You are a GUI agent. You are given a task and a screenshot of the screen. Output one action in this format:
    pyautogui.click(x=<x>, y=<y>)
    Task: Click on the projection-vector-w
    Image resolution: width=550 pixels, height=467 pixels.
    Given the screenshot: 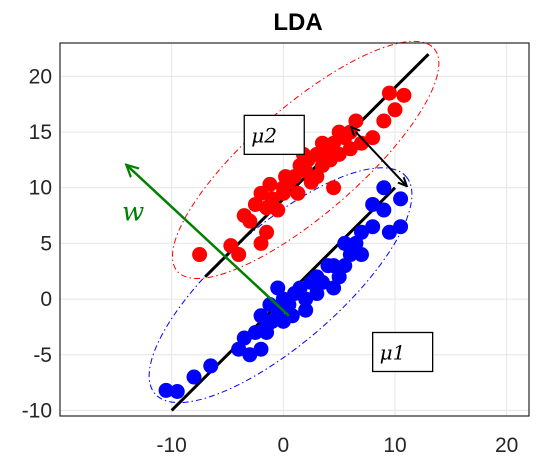 What is the action you would take?
    pyautogui.click(x=208, y=241)
    